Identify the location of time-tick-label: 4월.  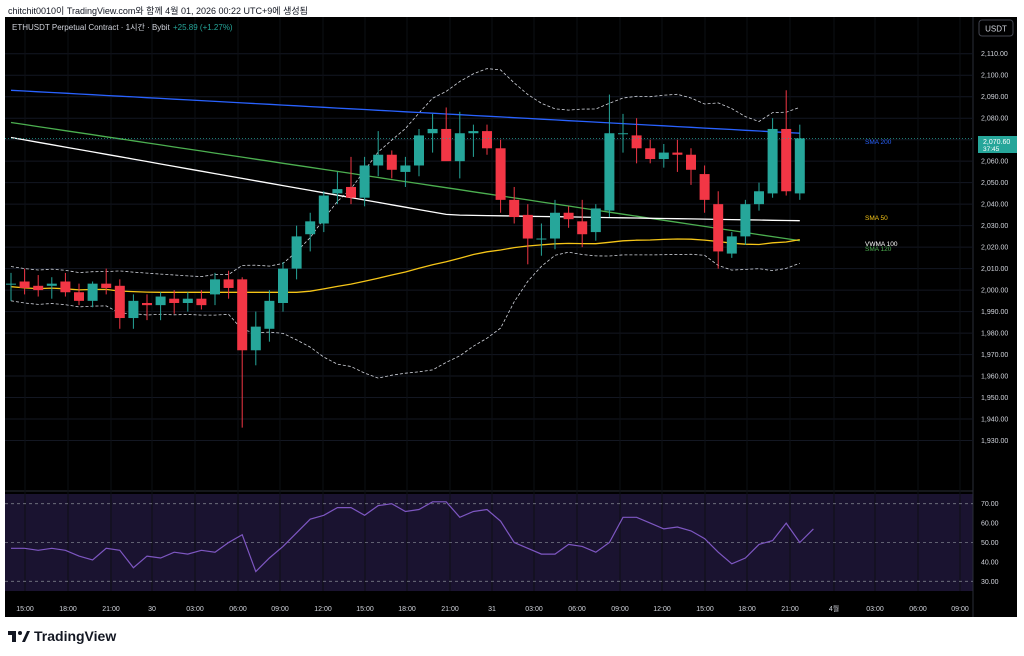
(834, 608).